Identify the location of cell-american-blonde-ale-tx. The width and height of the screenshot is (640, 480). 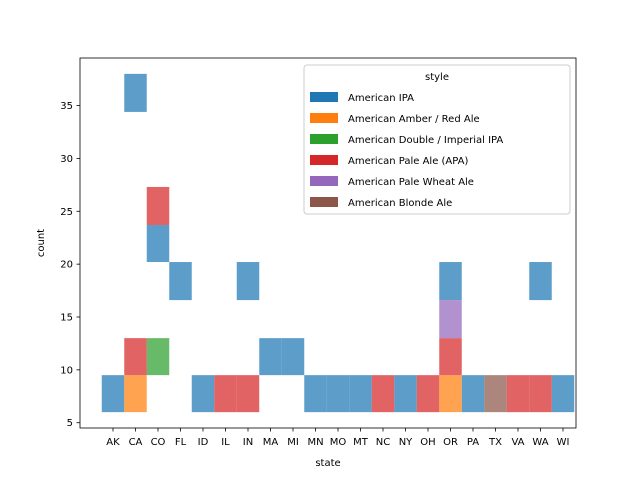
(495, 394).